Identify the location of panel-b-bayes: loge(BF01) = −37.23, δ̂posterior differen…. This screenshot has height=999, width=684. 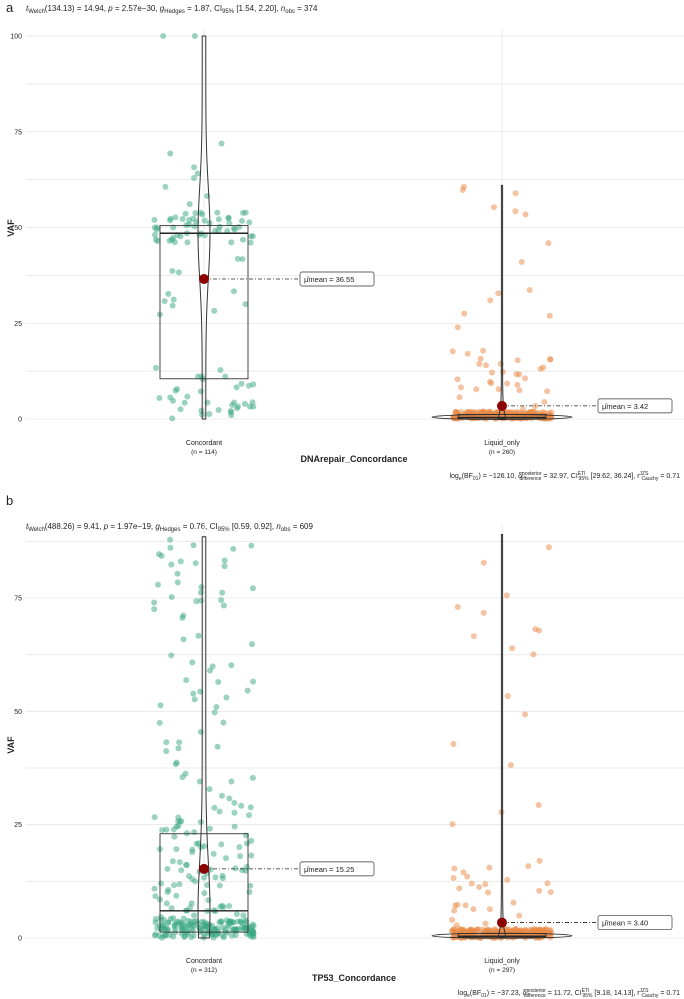
(569, 993).